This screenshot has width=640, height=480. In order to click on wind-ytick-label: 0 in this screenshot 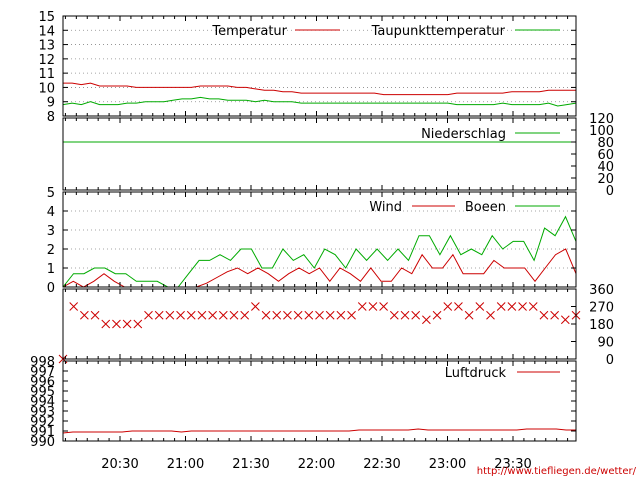, I will do `click(51, 288)`.